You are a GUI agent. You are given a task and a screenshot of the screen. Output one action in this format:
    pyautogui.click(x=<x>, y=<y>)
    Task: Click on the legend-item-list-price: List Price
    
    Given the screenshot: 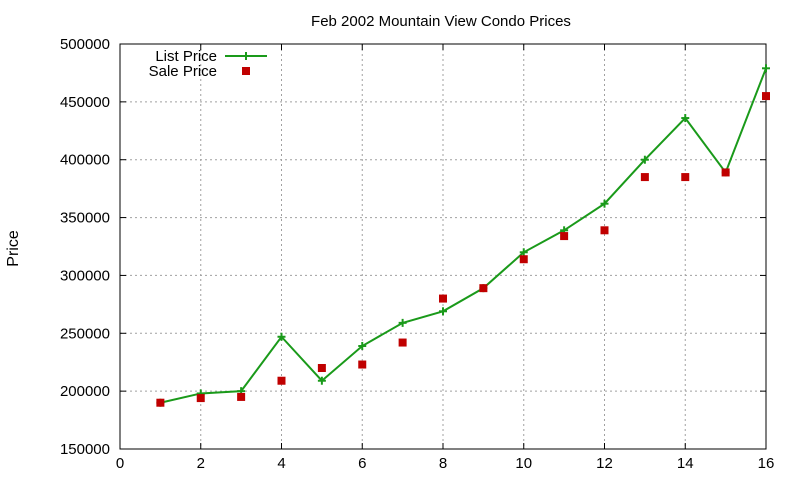 What is the action you would take?
    pyautogui.click(x=211, y=56)
    